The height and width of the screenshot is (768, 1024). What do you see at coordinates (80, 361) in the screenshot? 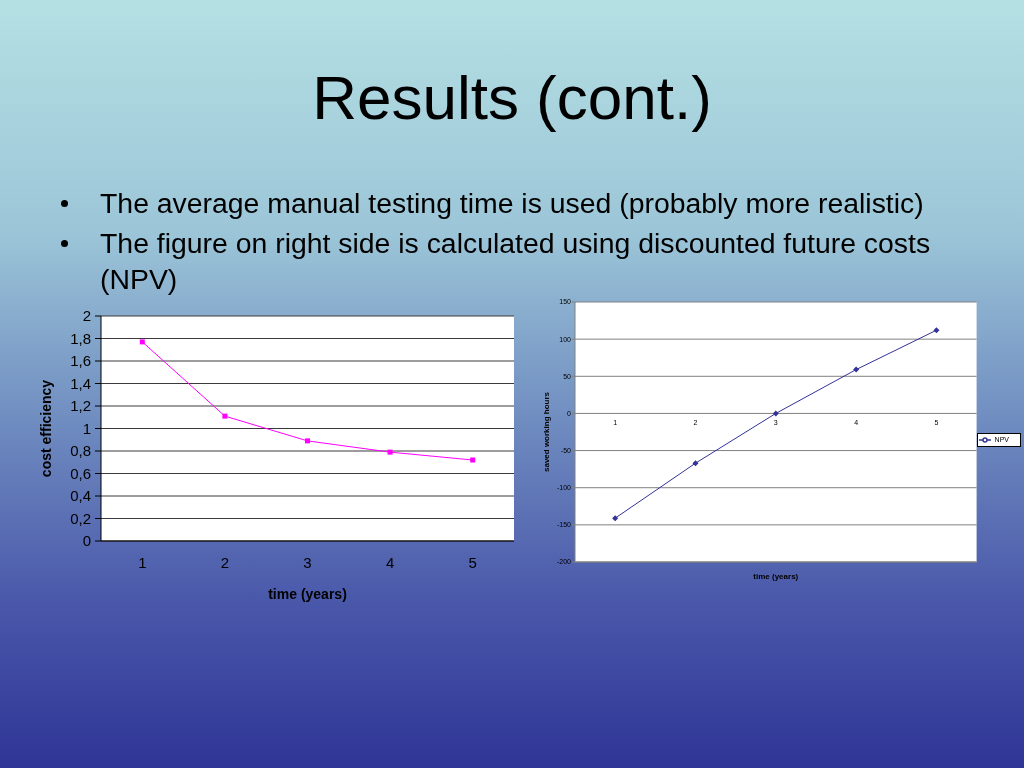
I see `y-tick-label: 1,6` at bounding box center [80, 361].